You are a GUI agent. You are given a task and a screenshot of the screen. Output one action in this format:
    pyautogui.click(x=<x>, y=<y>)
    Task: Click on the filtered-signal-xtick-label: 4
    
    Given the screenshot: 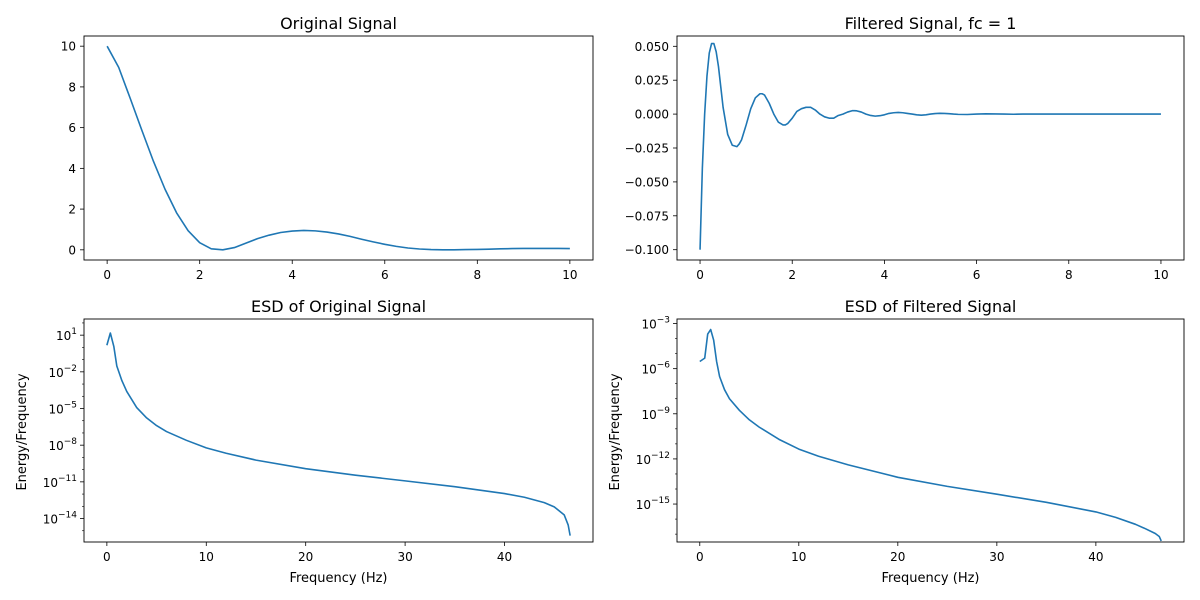 What is the action you would take?
    pyautogui.click(x=885, y=275)
    